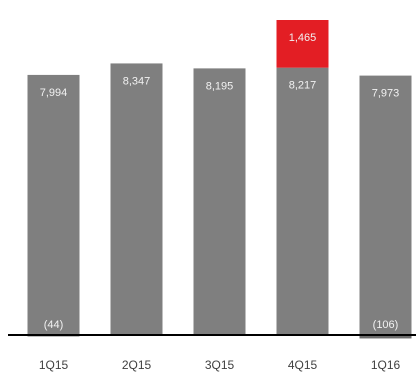 Image resolution: width=416 pixels, height=376 pixels. Describe the element at coordinates (386, 325) in the screenshot. I see `value-label: (106)` at that location.